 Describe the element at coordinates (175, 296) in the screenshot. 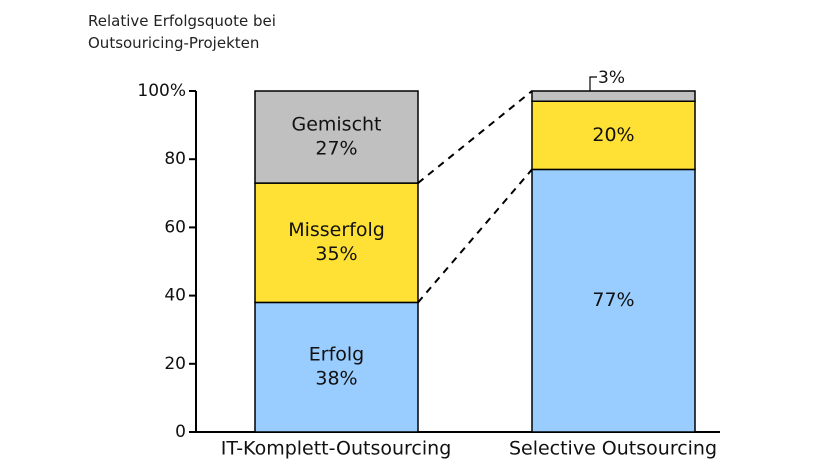

I see `y-tick-label-2: 40` at that location.